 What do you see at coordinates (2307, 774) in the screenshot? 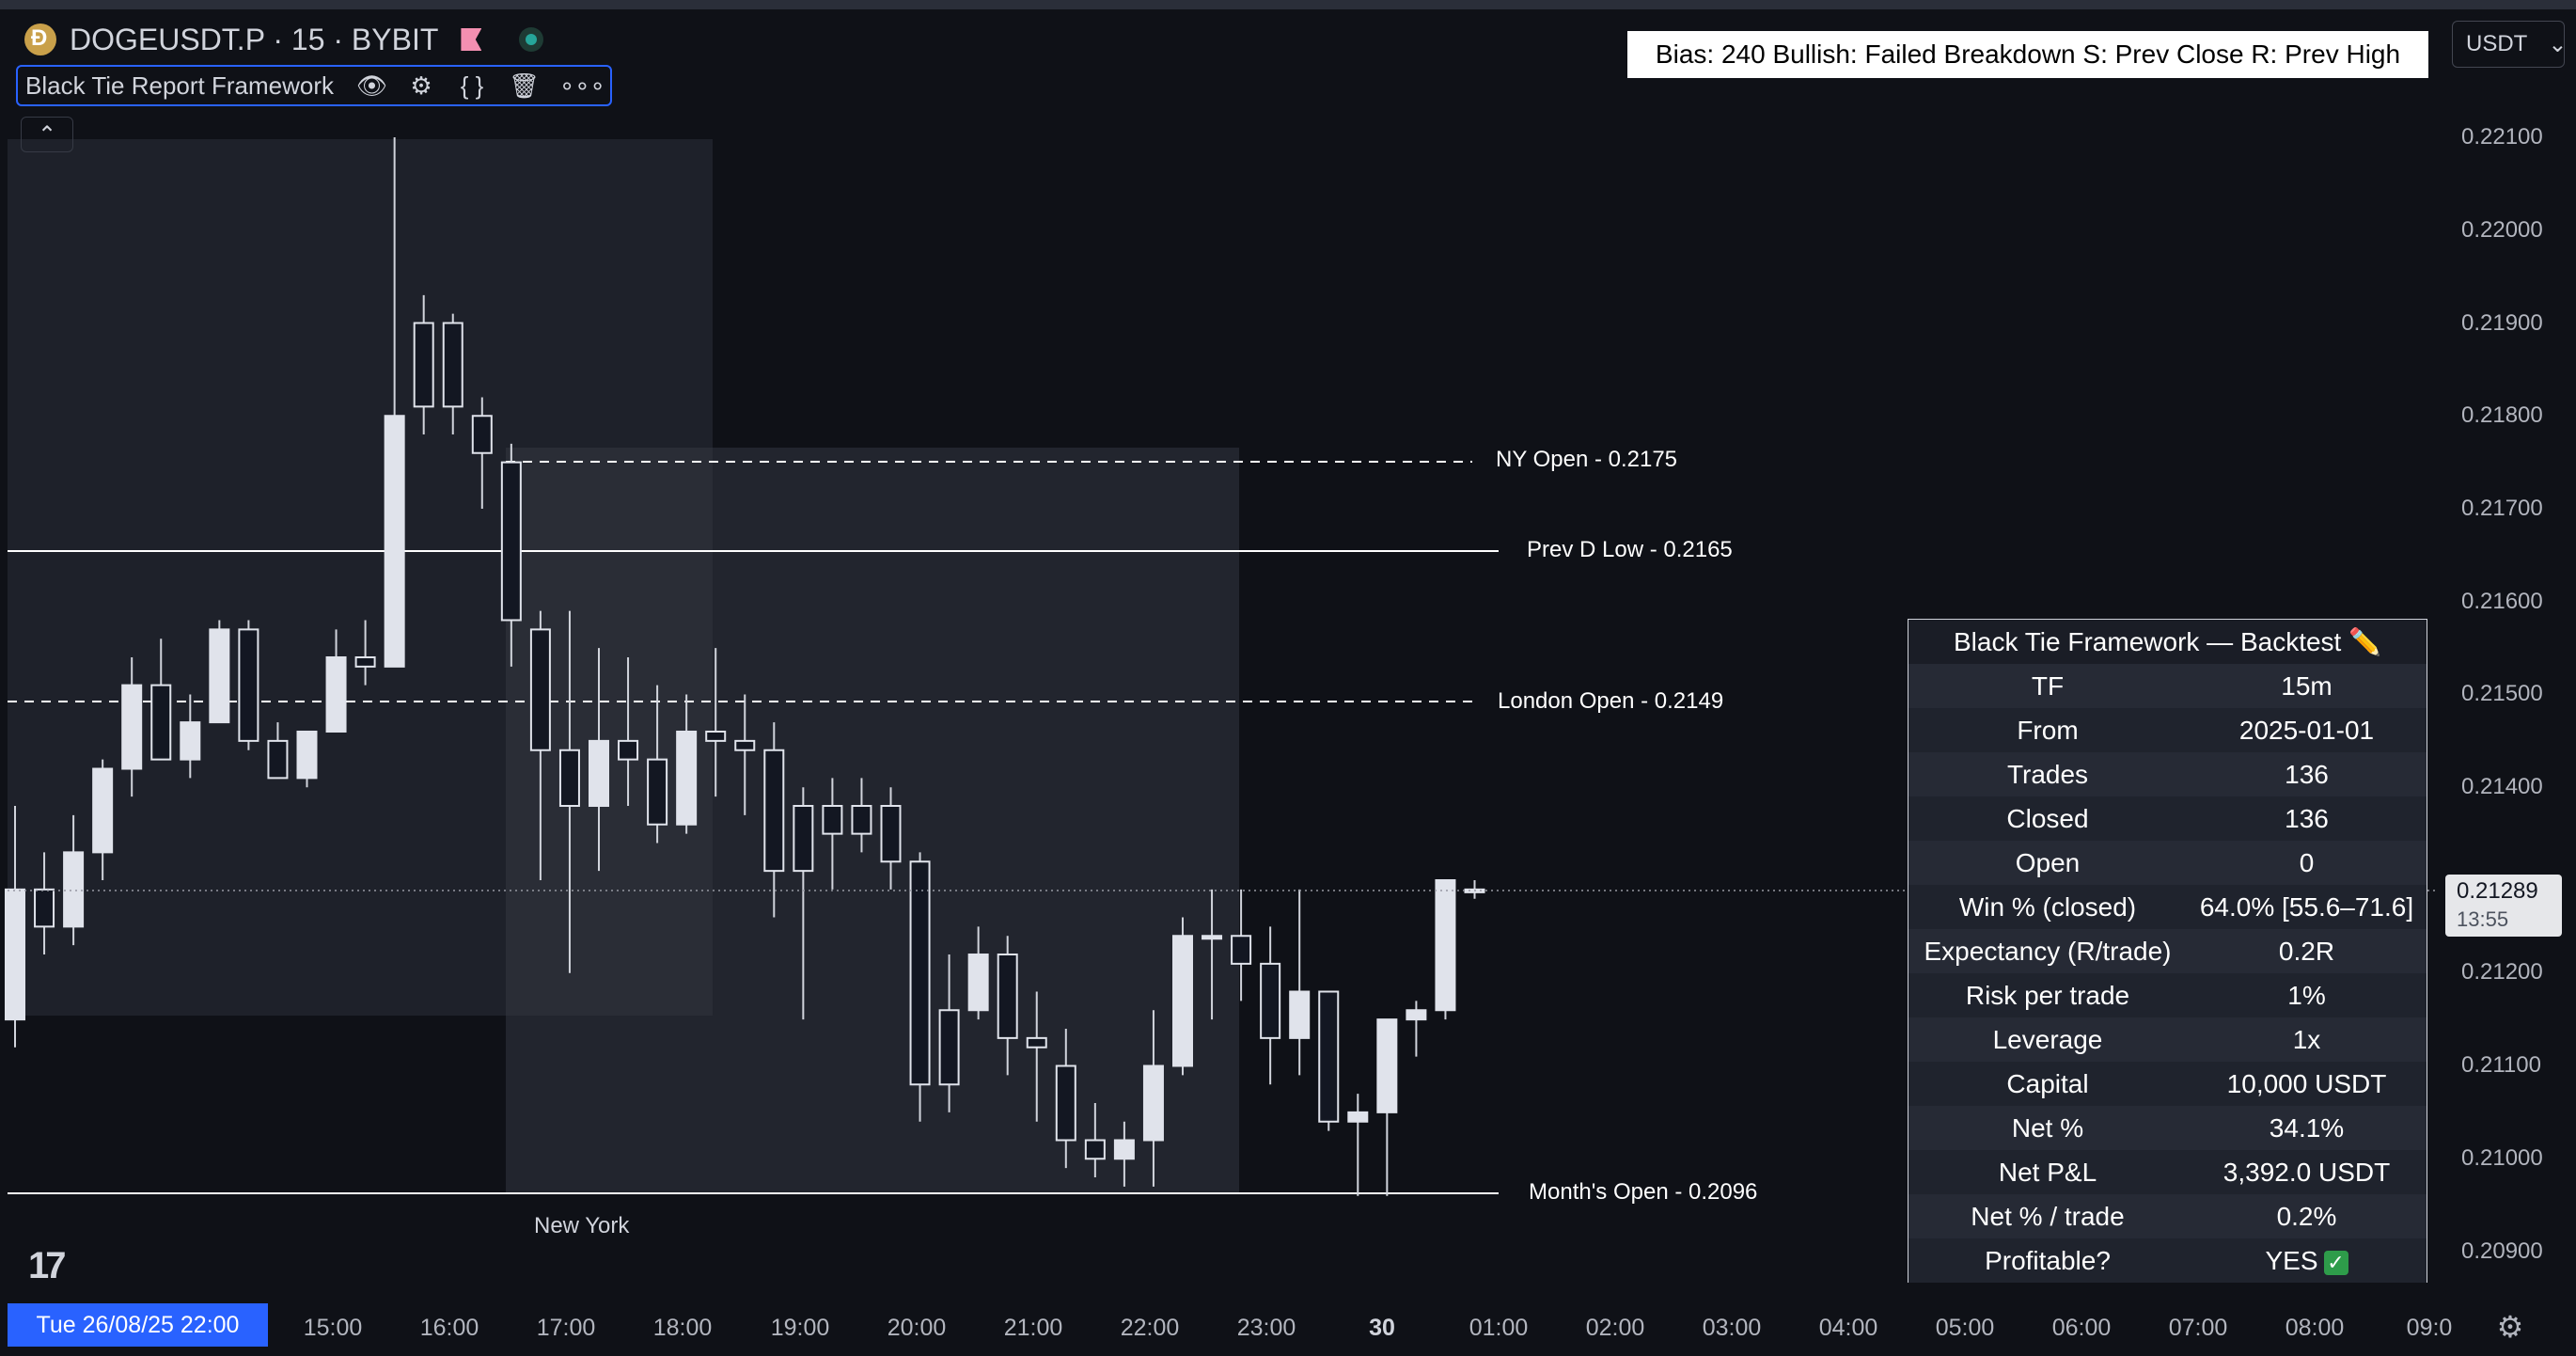
I see `backtest-value-text: 136` at bounding box center [2307, 774].